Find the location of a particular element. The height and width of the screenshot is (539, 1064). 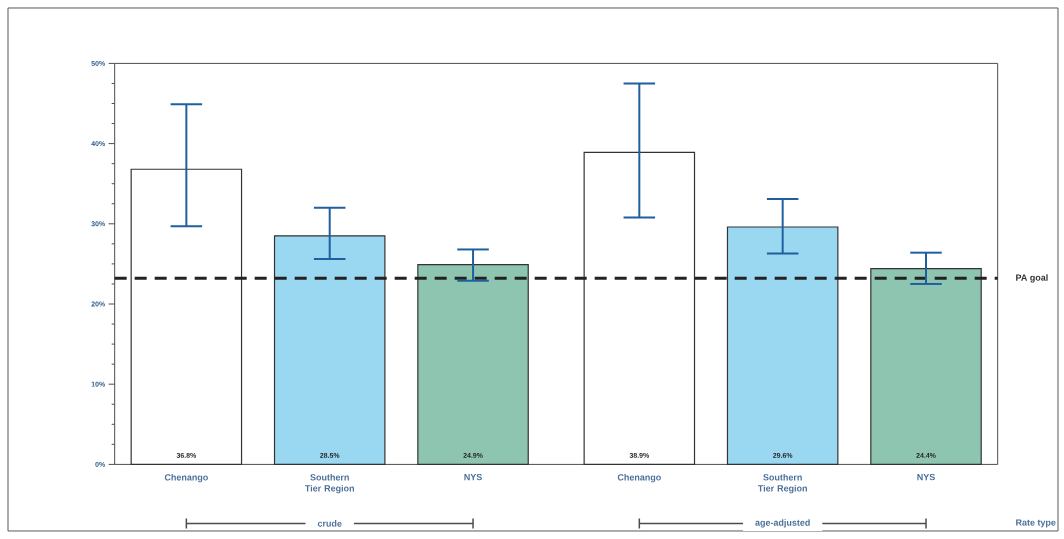

text: crude is located at coordinates (329, 523).